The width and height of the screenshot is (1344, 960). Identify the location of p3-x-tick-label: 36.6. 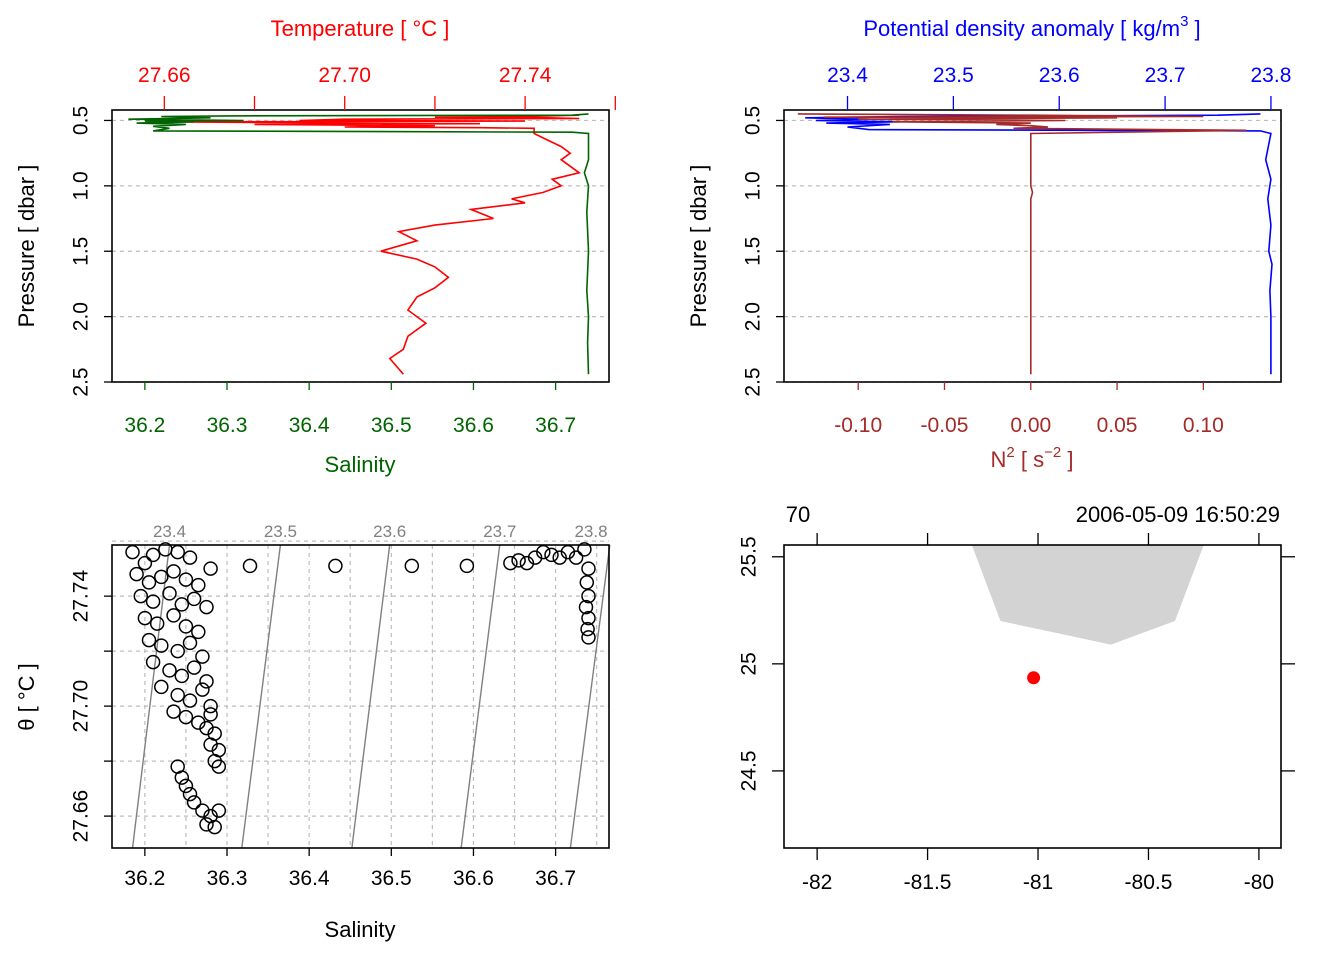
(473, 878).